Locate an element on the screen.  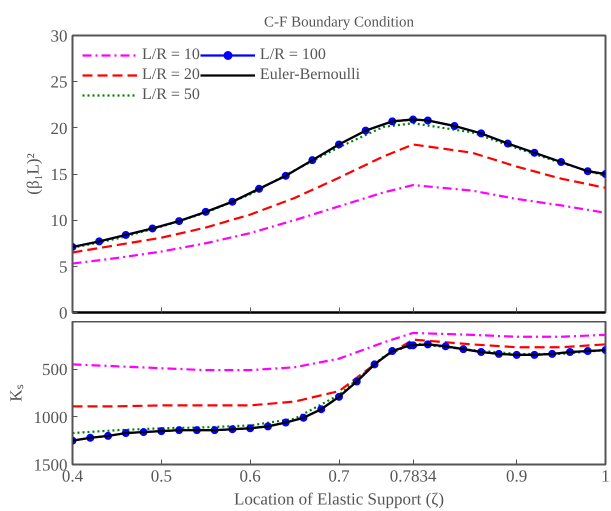
x-tick-label: 0.6 is located at coordinates (250, 476).